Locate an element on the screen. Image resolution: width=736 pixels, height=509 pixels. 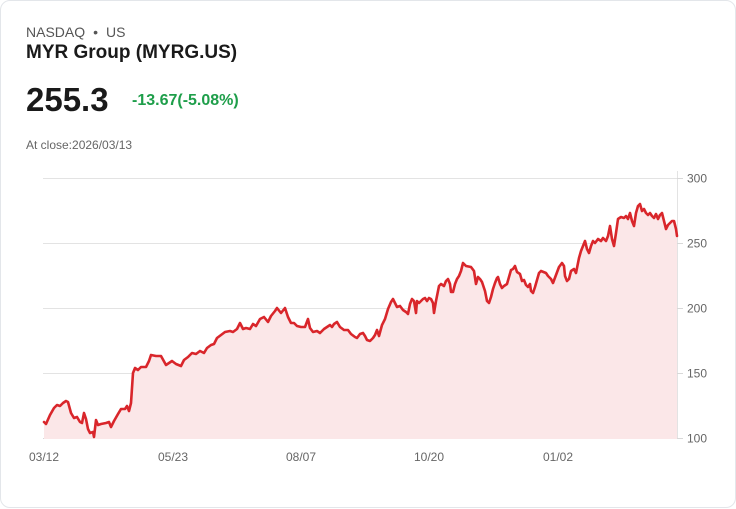
current-price: 255.3 is located at coordinates (67, 99).